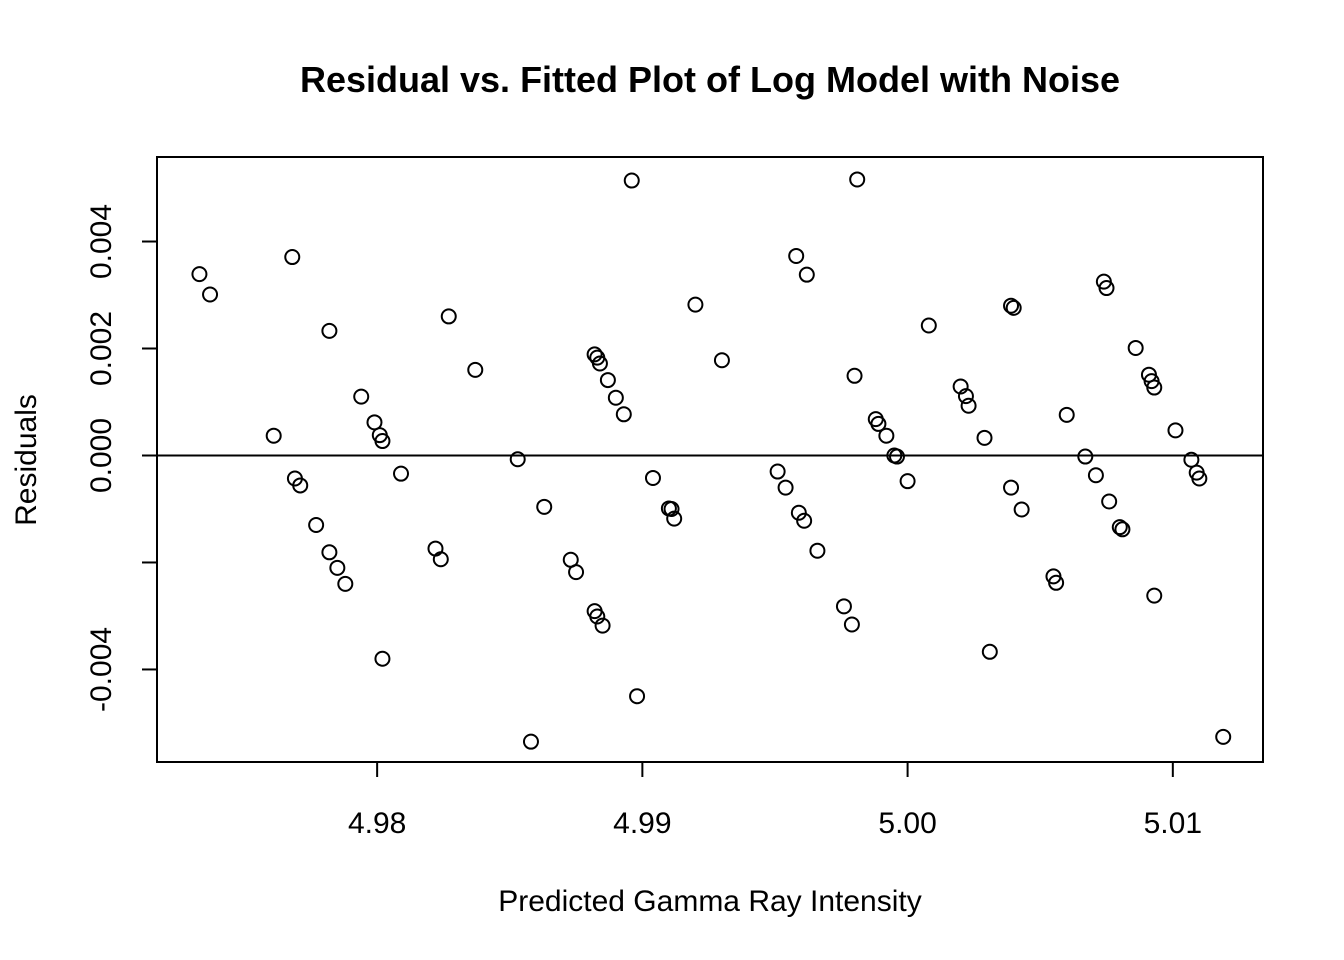 The image size is (1344, 960). Describe the element at coordinates (101, 455) in the screenshot. I see `y-tick-label: 0.000` at that location.